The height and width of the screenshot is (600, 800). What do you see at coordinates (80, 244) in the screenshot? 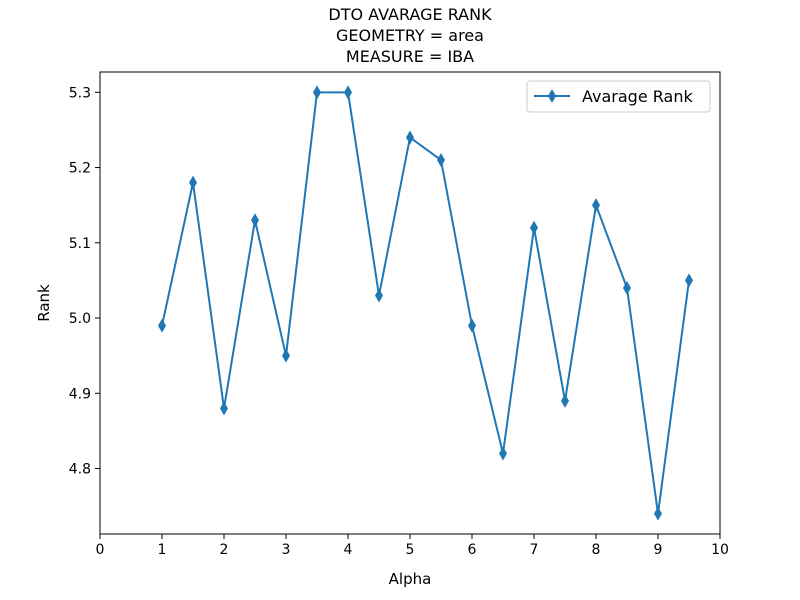
I see `y-tick-label: 5.1` at bounding box center [80, 244].